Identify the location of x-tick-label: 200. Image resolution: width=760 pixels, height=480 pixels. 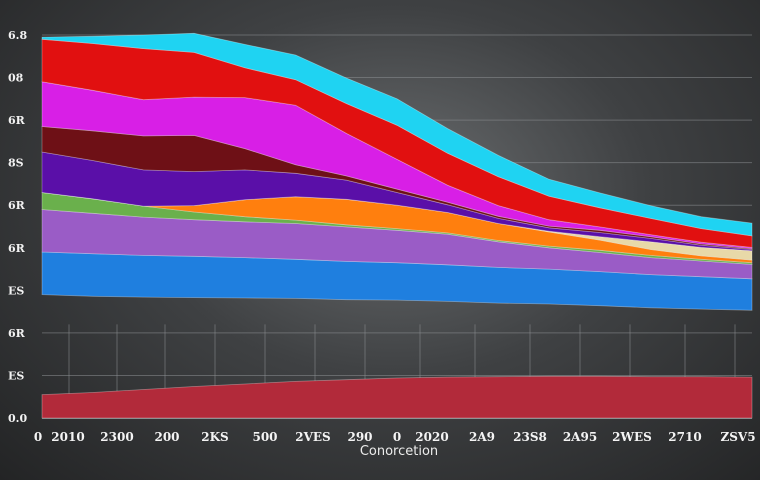
(166, 437).